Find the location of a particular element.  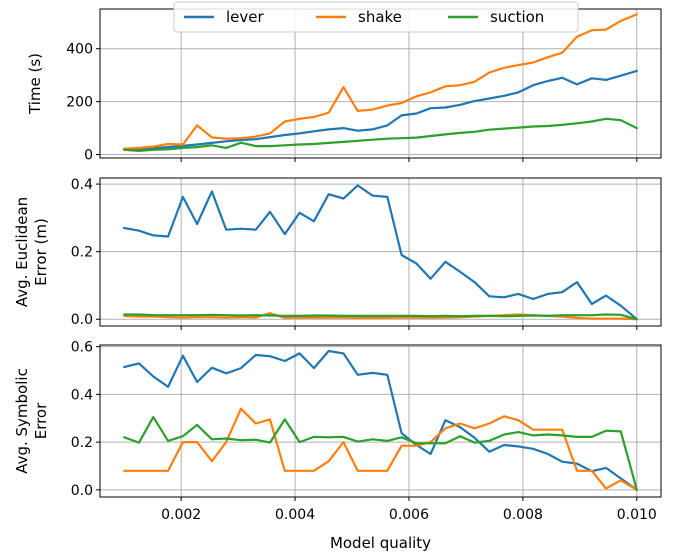

xtick-label-1: 0.004 is located at coordinates (295, 515).